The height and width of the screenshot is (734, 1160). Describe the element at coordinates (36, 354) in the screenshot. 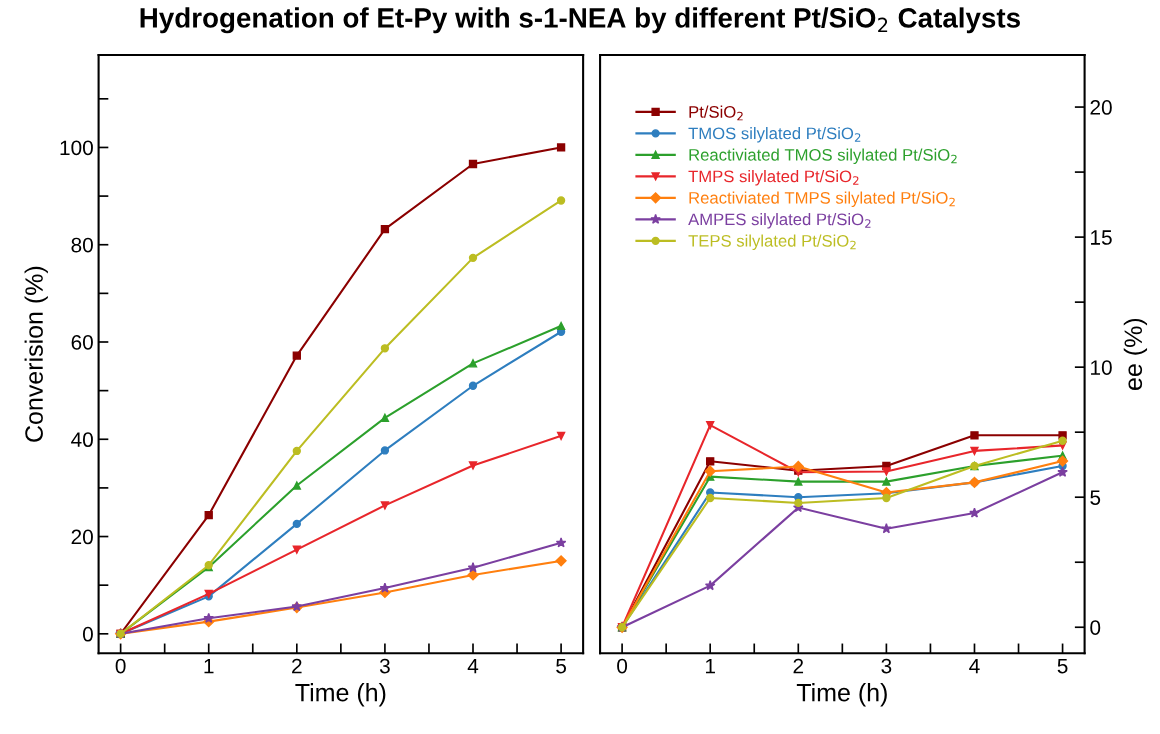

I see `y-axis-title: Converision (%)` at that location.